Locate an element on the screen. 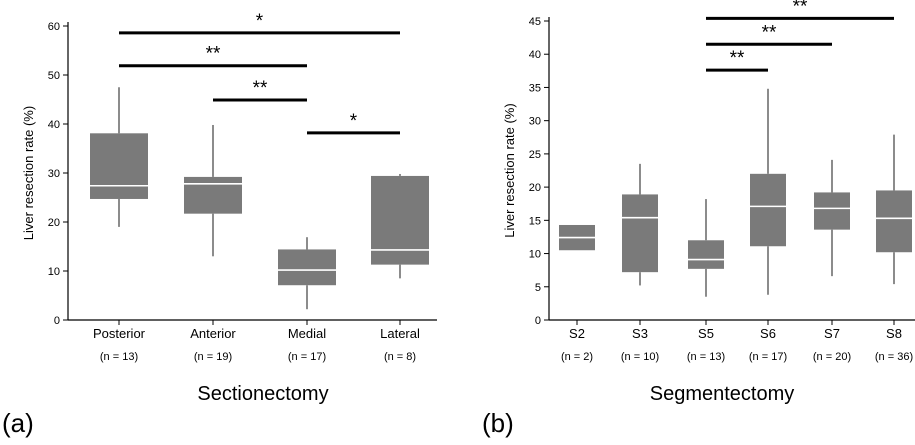  x-tick-label: S3 is located at coordinates (640, 333).